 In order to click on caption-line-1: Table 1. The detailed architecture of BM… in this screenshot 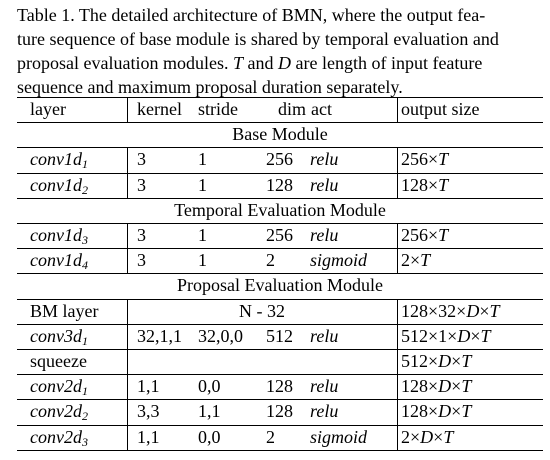, I will do `click(251, 15)`.